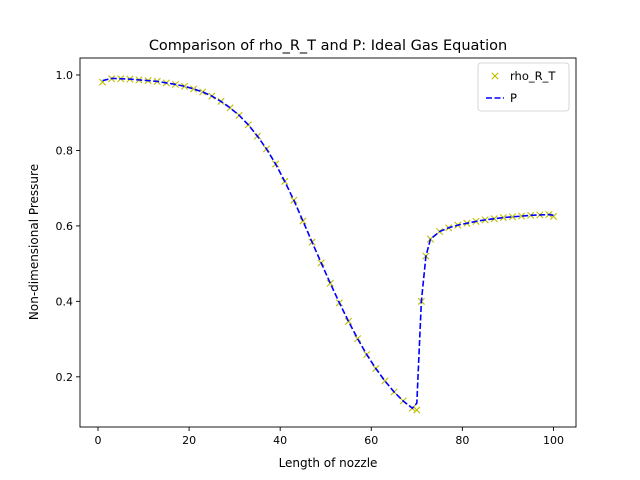 This screenshot has width=640, height=480. What do you see at coordinates (513, 98) in the screenshot?
I see `legend-label: P` at bounding box center [513, 98].